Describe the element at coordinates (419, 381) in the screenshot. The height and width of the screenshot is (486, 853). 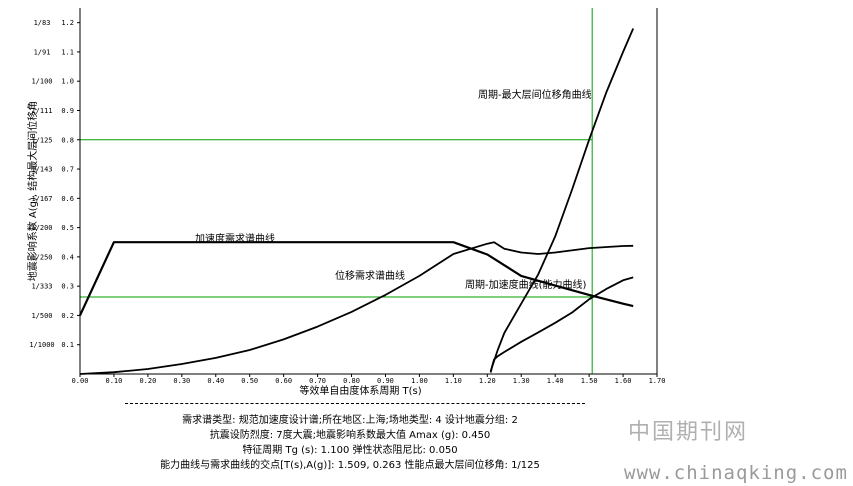
I see `x-tick-label: 1.00` at that location.